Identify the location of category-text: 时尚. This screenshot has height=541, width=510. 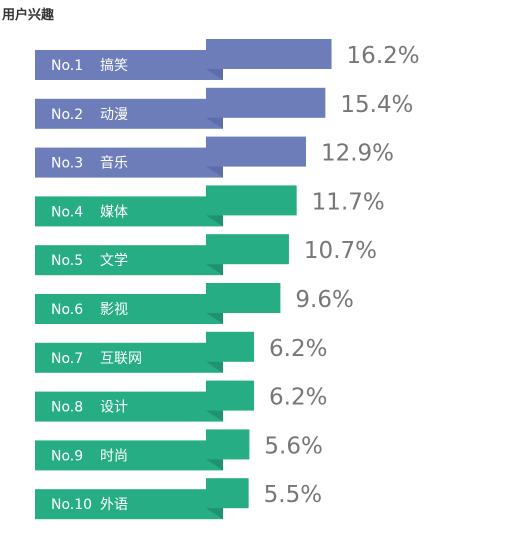
(114, 456).